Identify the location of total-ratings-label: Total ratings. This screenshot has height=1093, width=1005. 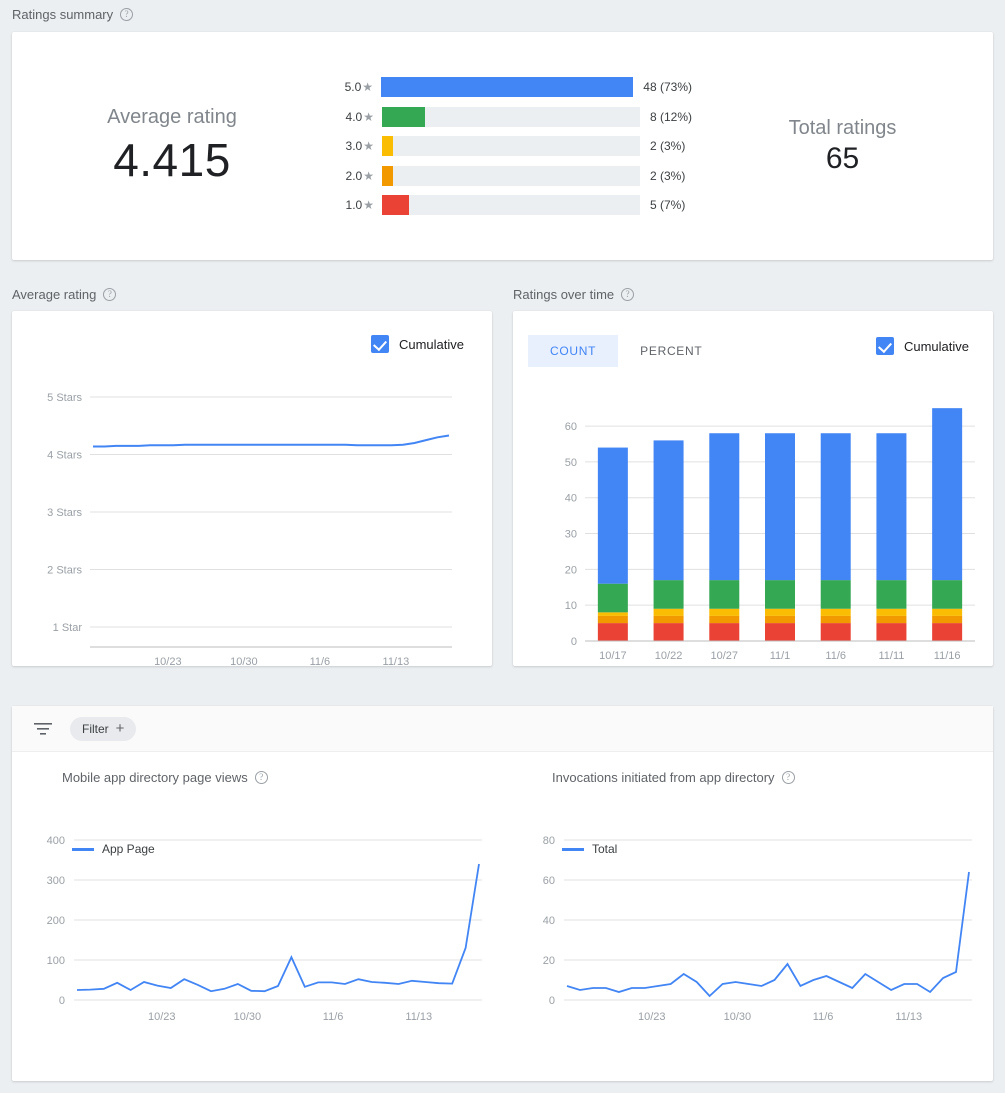
(842, 127).